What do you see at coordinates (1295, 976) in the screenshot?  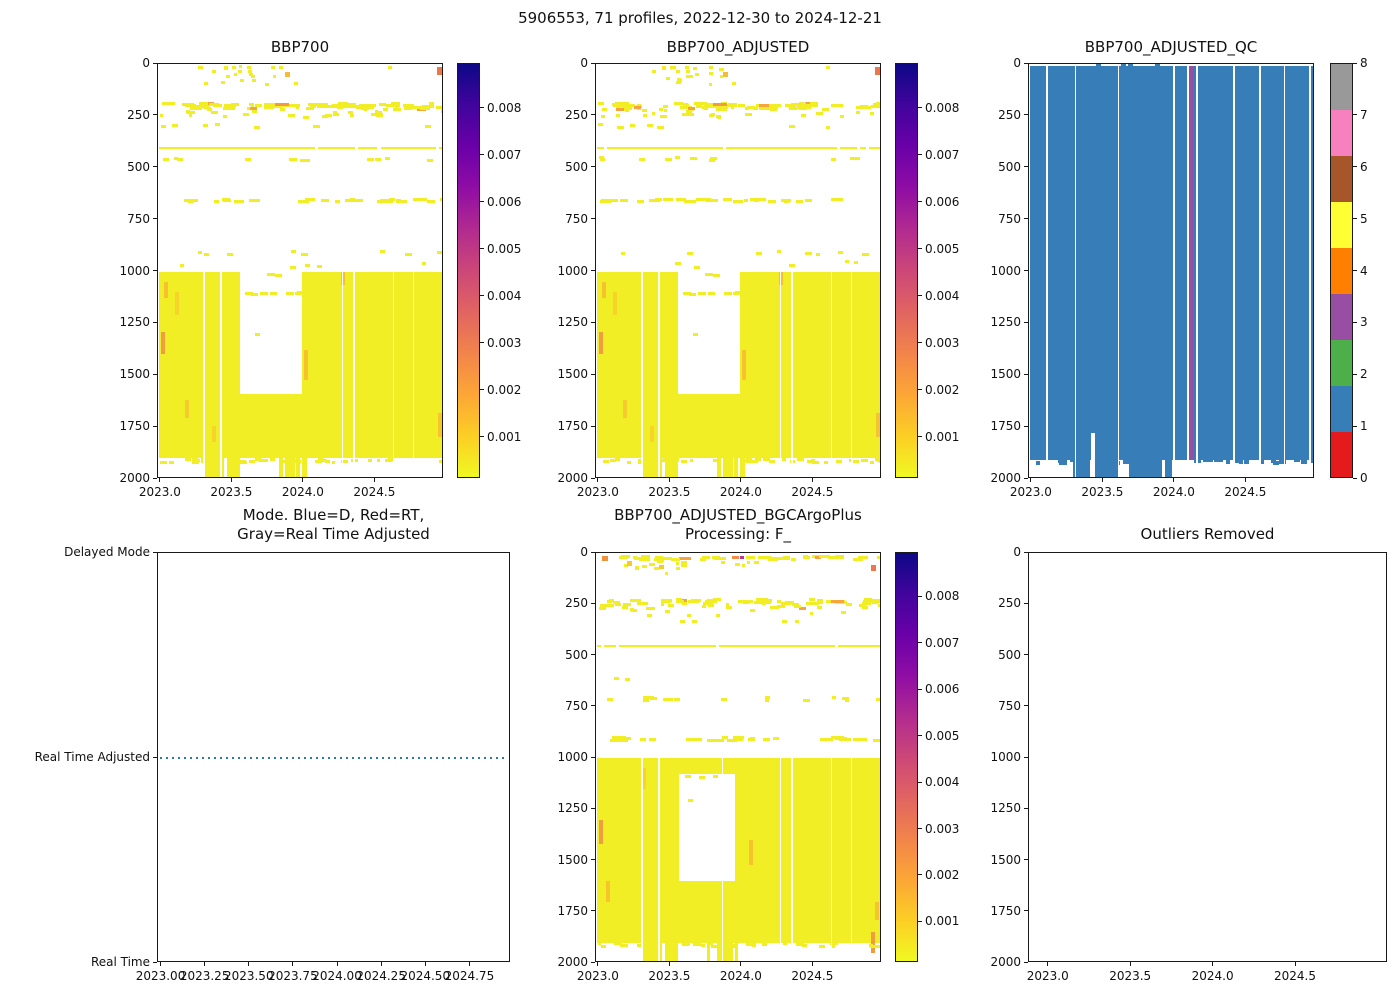 I see `x-tick-label: 2024.5` at bounding box center [1295, 976].